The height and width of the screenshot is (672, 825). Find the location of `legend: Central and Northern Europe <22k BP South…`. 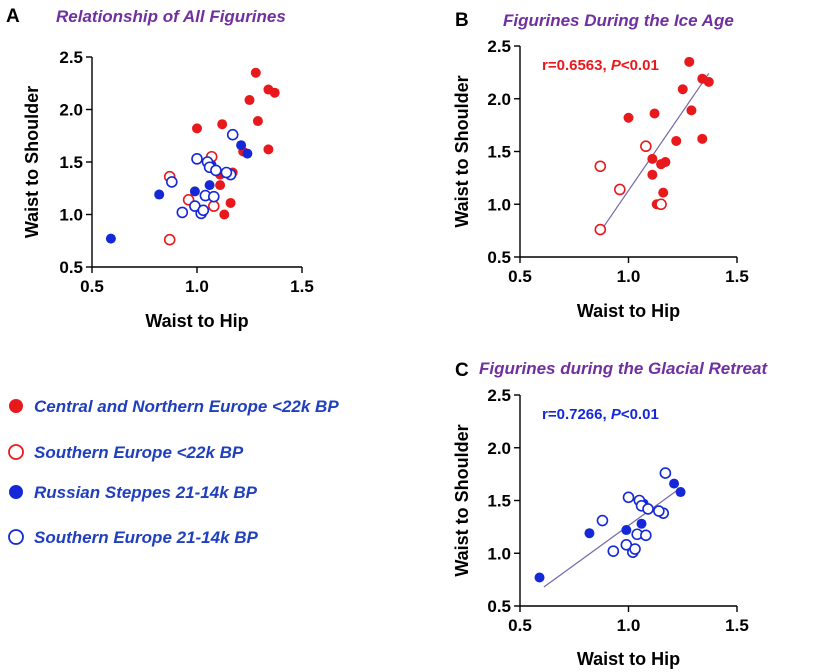

legend: Central and Northern Europe <22k BP South… is located at coordinates (173, 472).